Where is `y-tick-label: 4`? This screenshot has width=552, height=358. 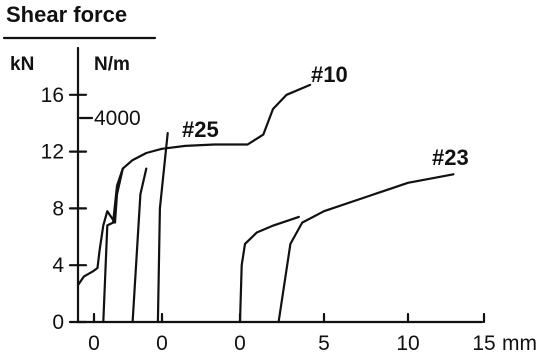
y-tick-label: 4 is located at coordinates (58, 265).